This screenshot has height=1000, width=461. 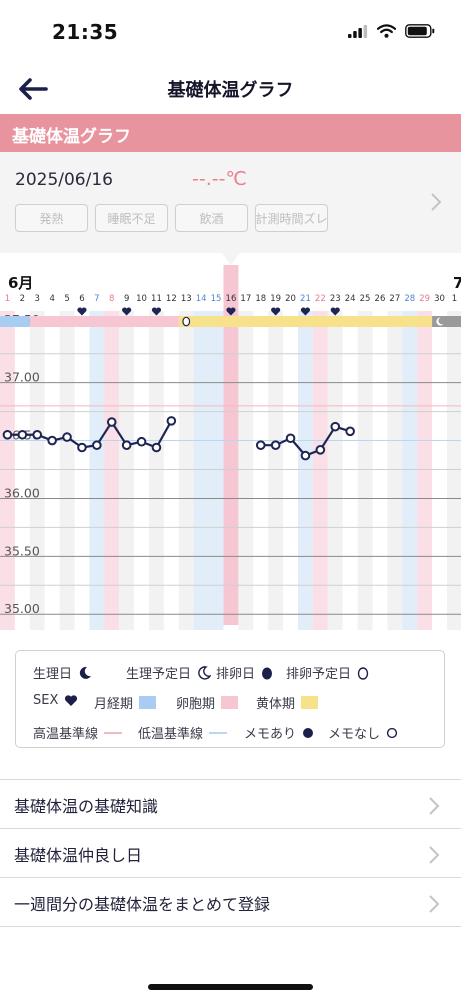 What do you see at coordinates (446, 321) in the screenshot?
I see `phase-bar-forecast` at bounding box center [446, 321].